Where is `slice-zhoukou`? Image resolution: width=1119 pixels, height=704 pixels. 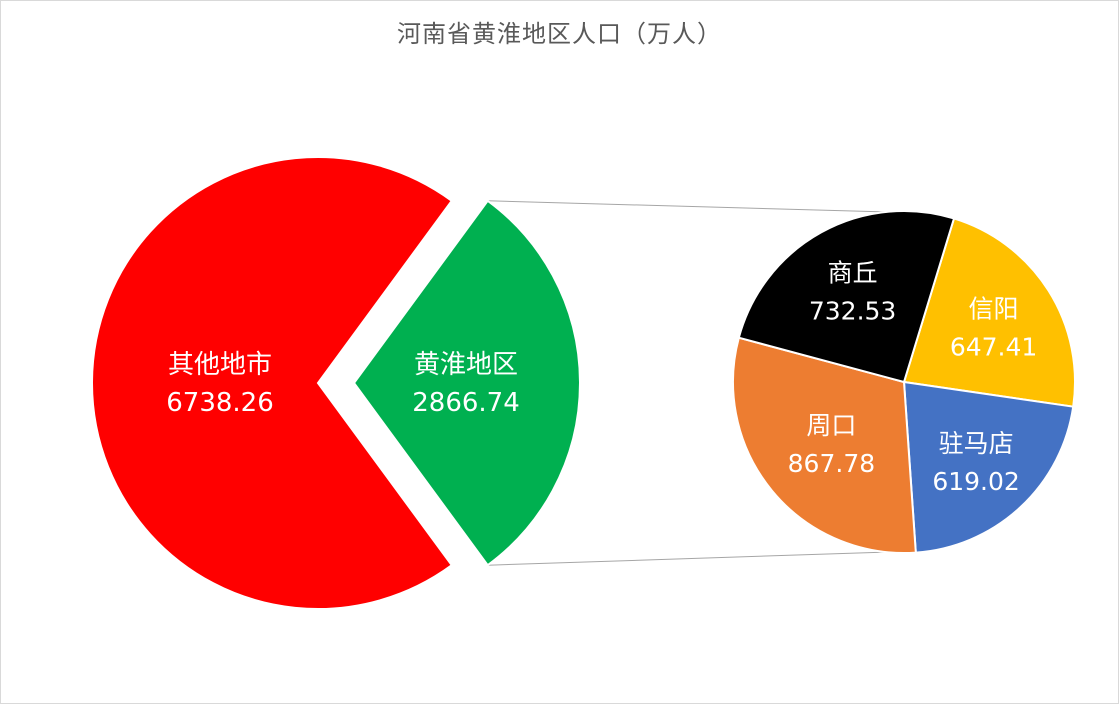 slice-zhoukou is located at coordinates (824, 445).